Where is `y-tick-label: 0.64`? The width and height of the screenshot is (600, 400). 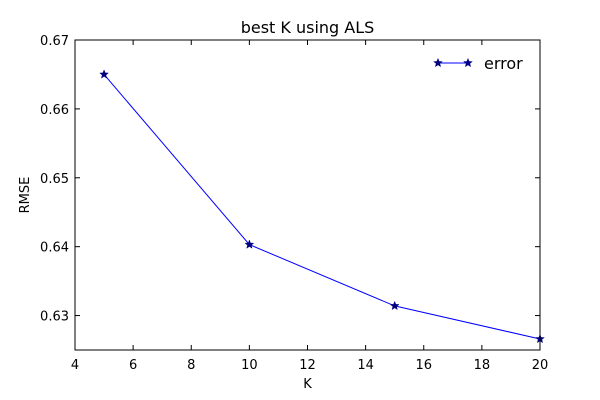 y-tick-label: 0.64 is located at coordinates (54, 248).